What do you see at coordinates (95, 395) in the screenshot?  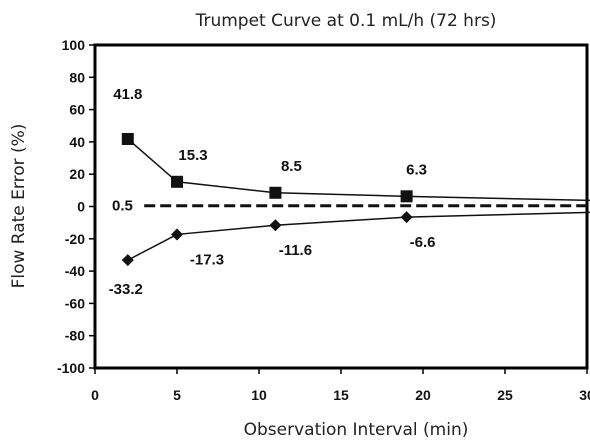 I see `x-tick-label: 0` at bounding box center [95, 395].